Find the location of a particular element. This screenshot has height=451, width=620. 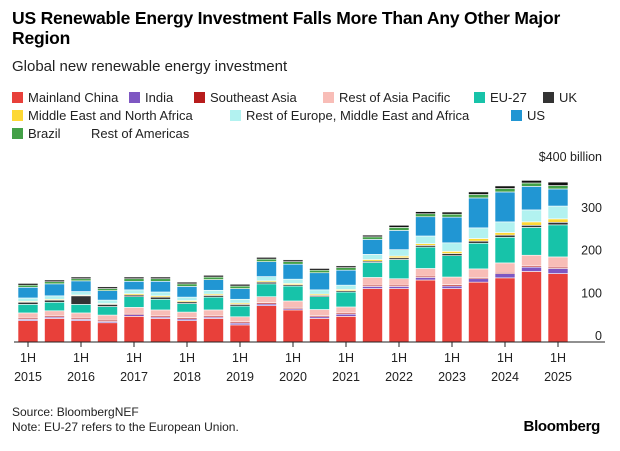

x-tick-label-year: 2023 is located at coordinates (452, 377).